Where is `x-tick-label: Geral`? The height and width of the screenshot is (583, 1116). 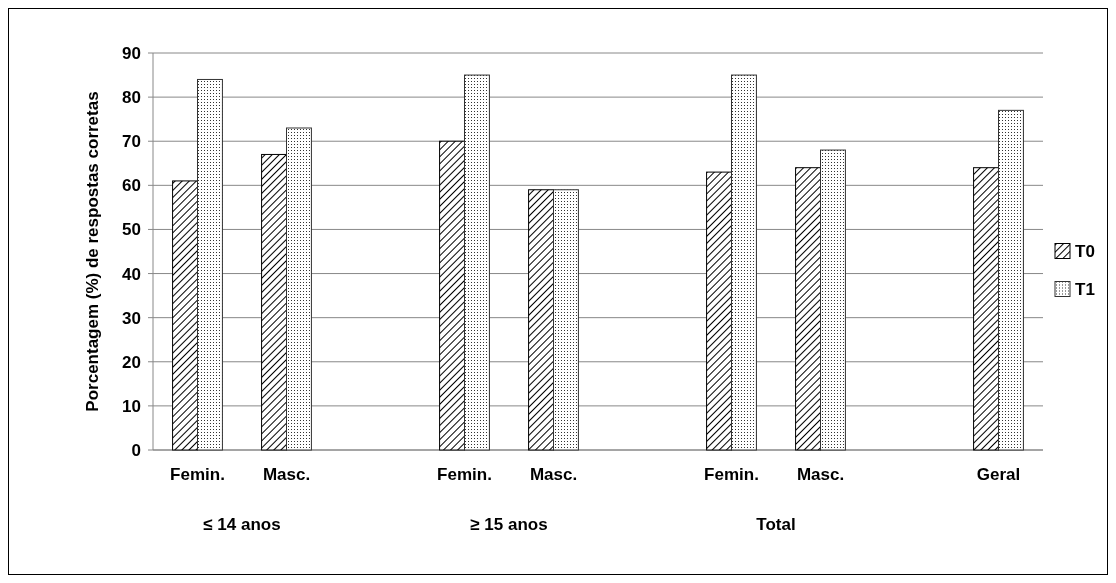
x-tick-label: Geral is located at coordinates (998, 474).